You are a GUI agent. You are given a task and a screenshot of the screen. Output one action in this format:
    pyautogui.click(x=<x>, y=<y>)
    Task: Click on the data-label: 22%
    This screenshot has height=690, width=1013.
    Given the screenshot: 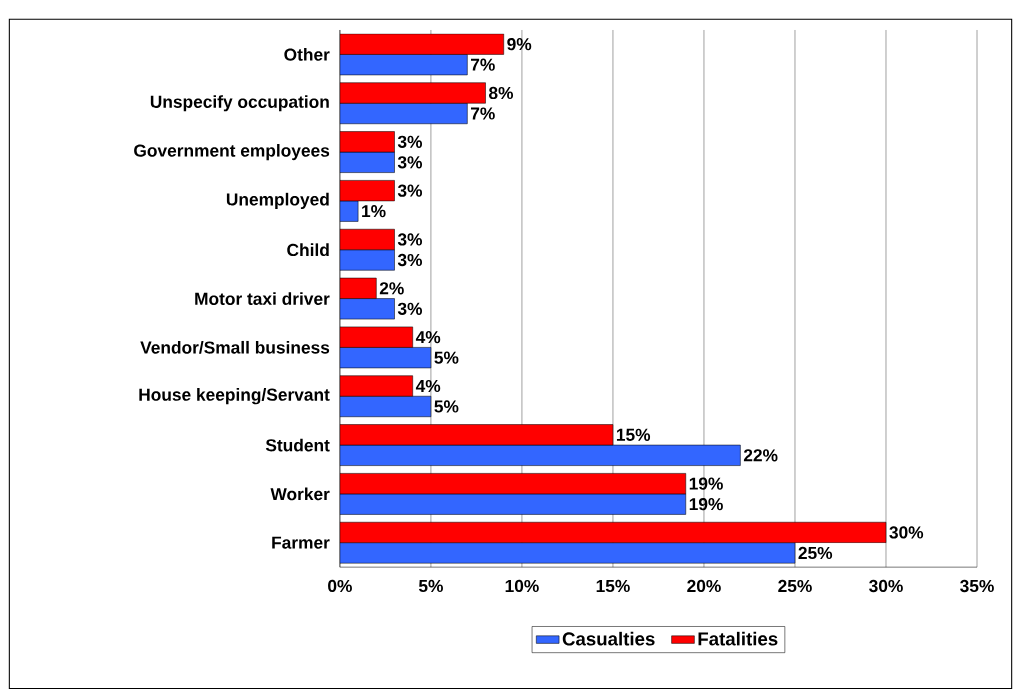 What is the action you would take?
    pyautogui.click(x=760, y=455)
    